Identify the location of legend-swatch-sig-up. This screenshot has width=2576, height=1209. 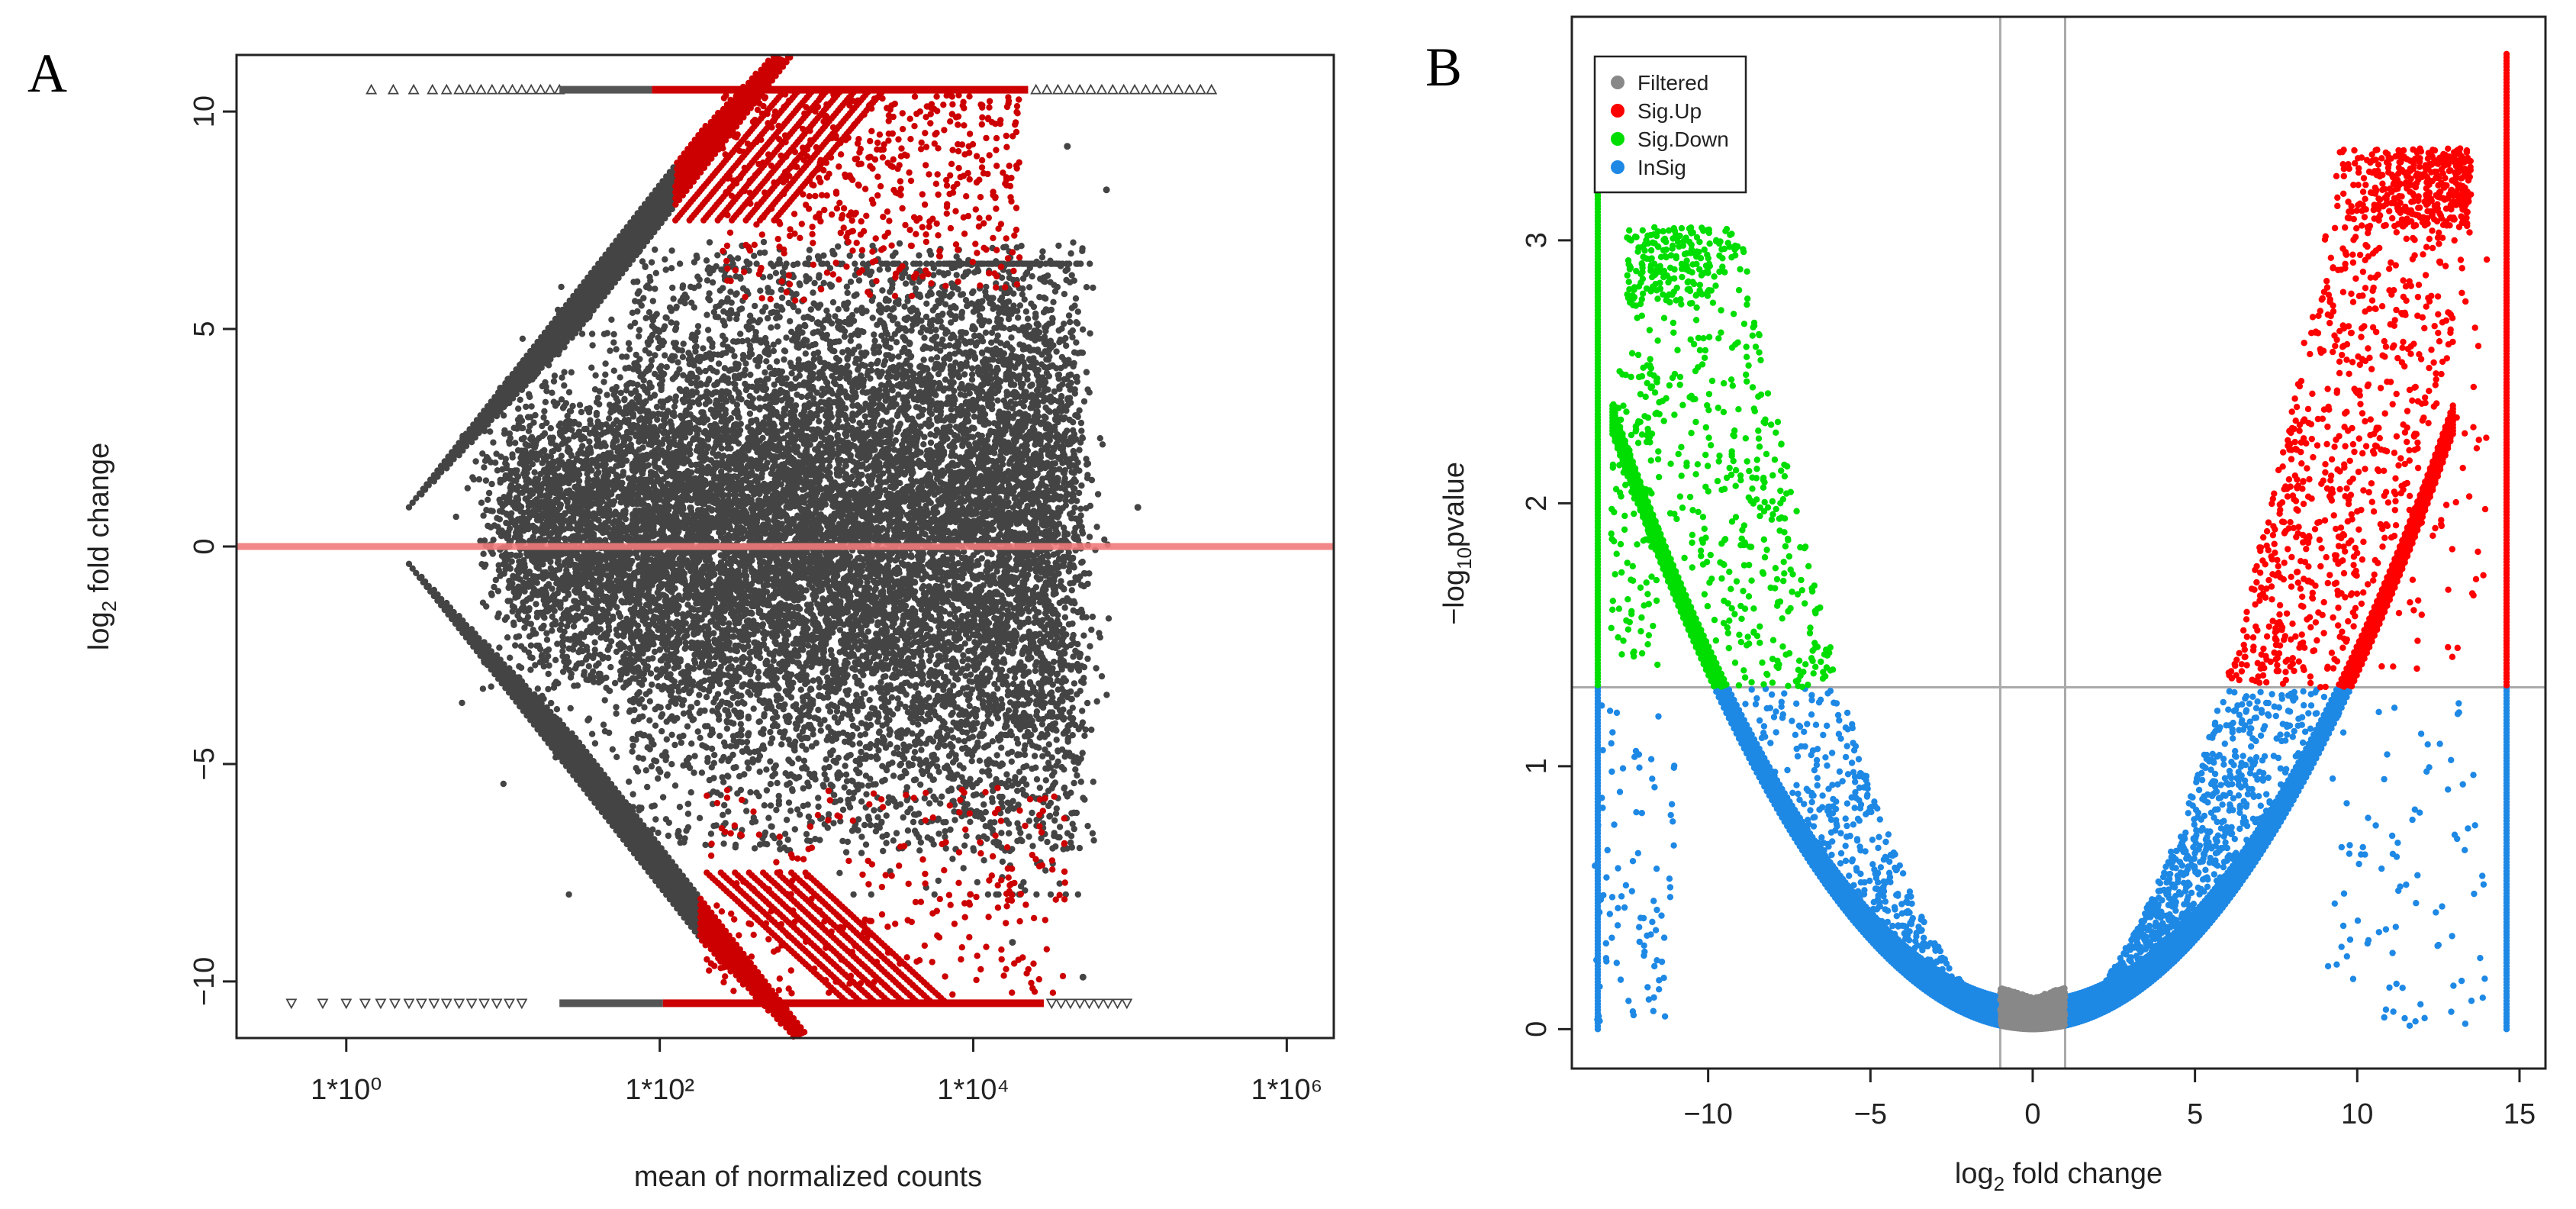
(1617, 111).